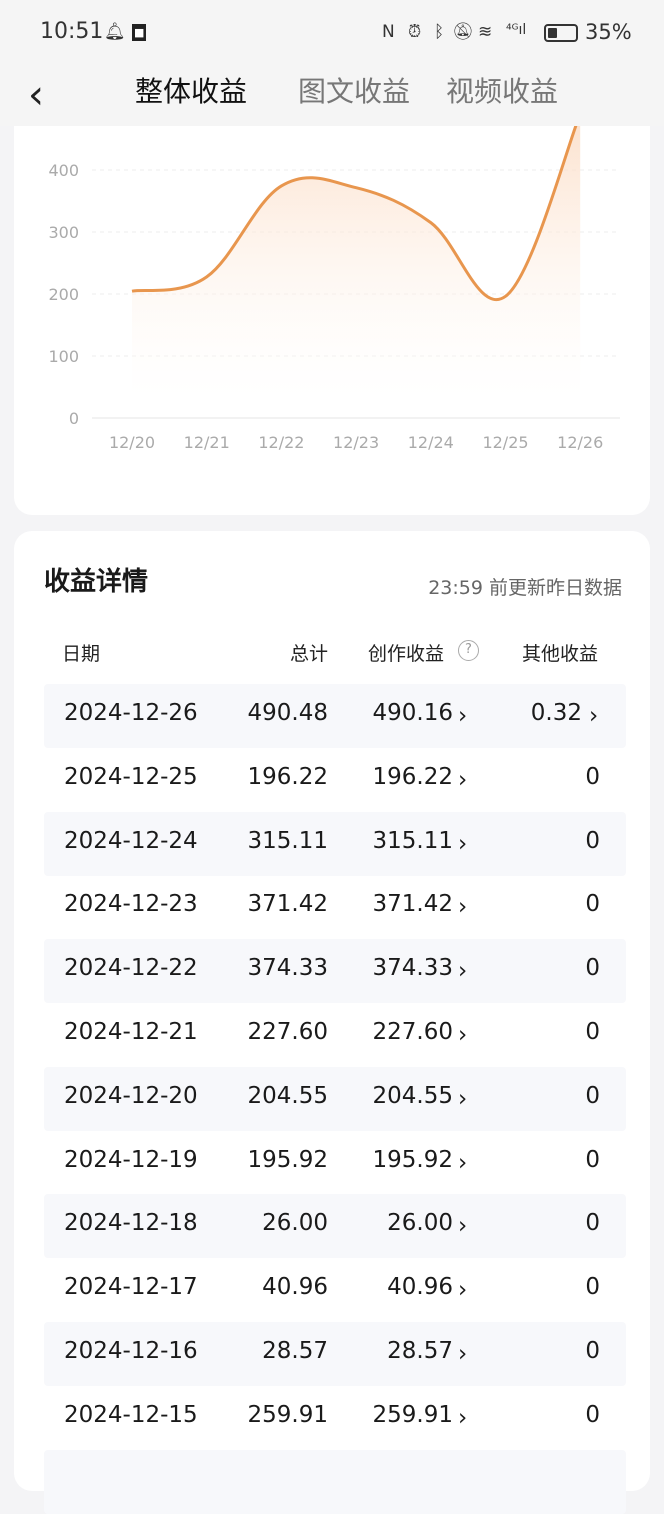 This screenshot has height=1514, width=664. I want to click on nfc-icon: N, so click(388, 32).